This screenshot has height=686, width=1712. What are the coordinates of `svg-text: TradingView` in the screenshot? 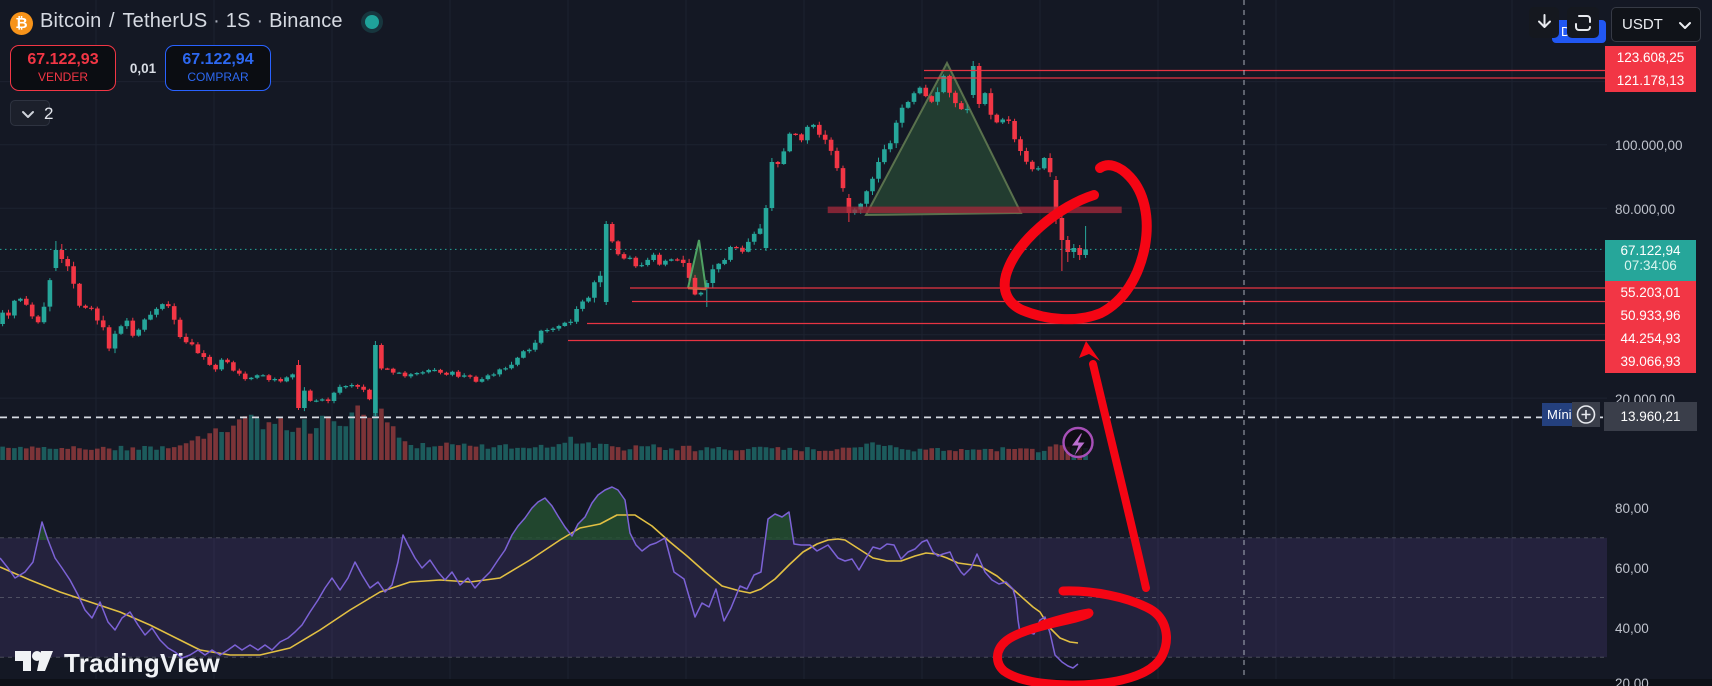 It's located at (142, 663).